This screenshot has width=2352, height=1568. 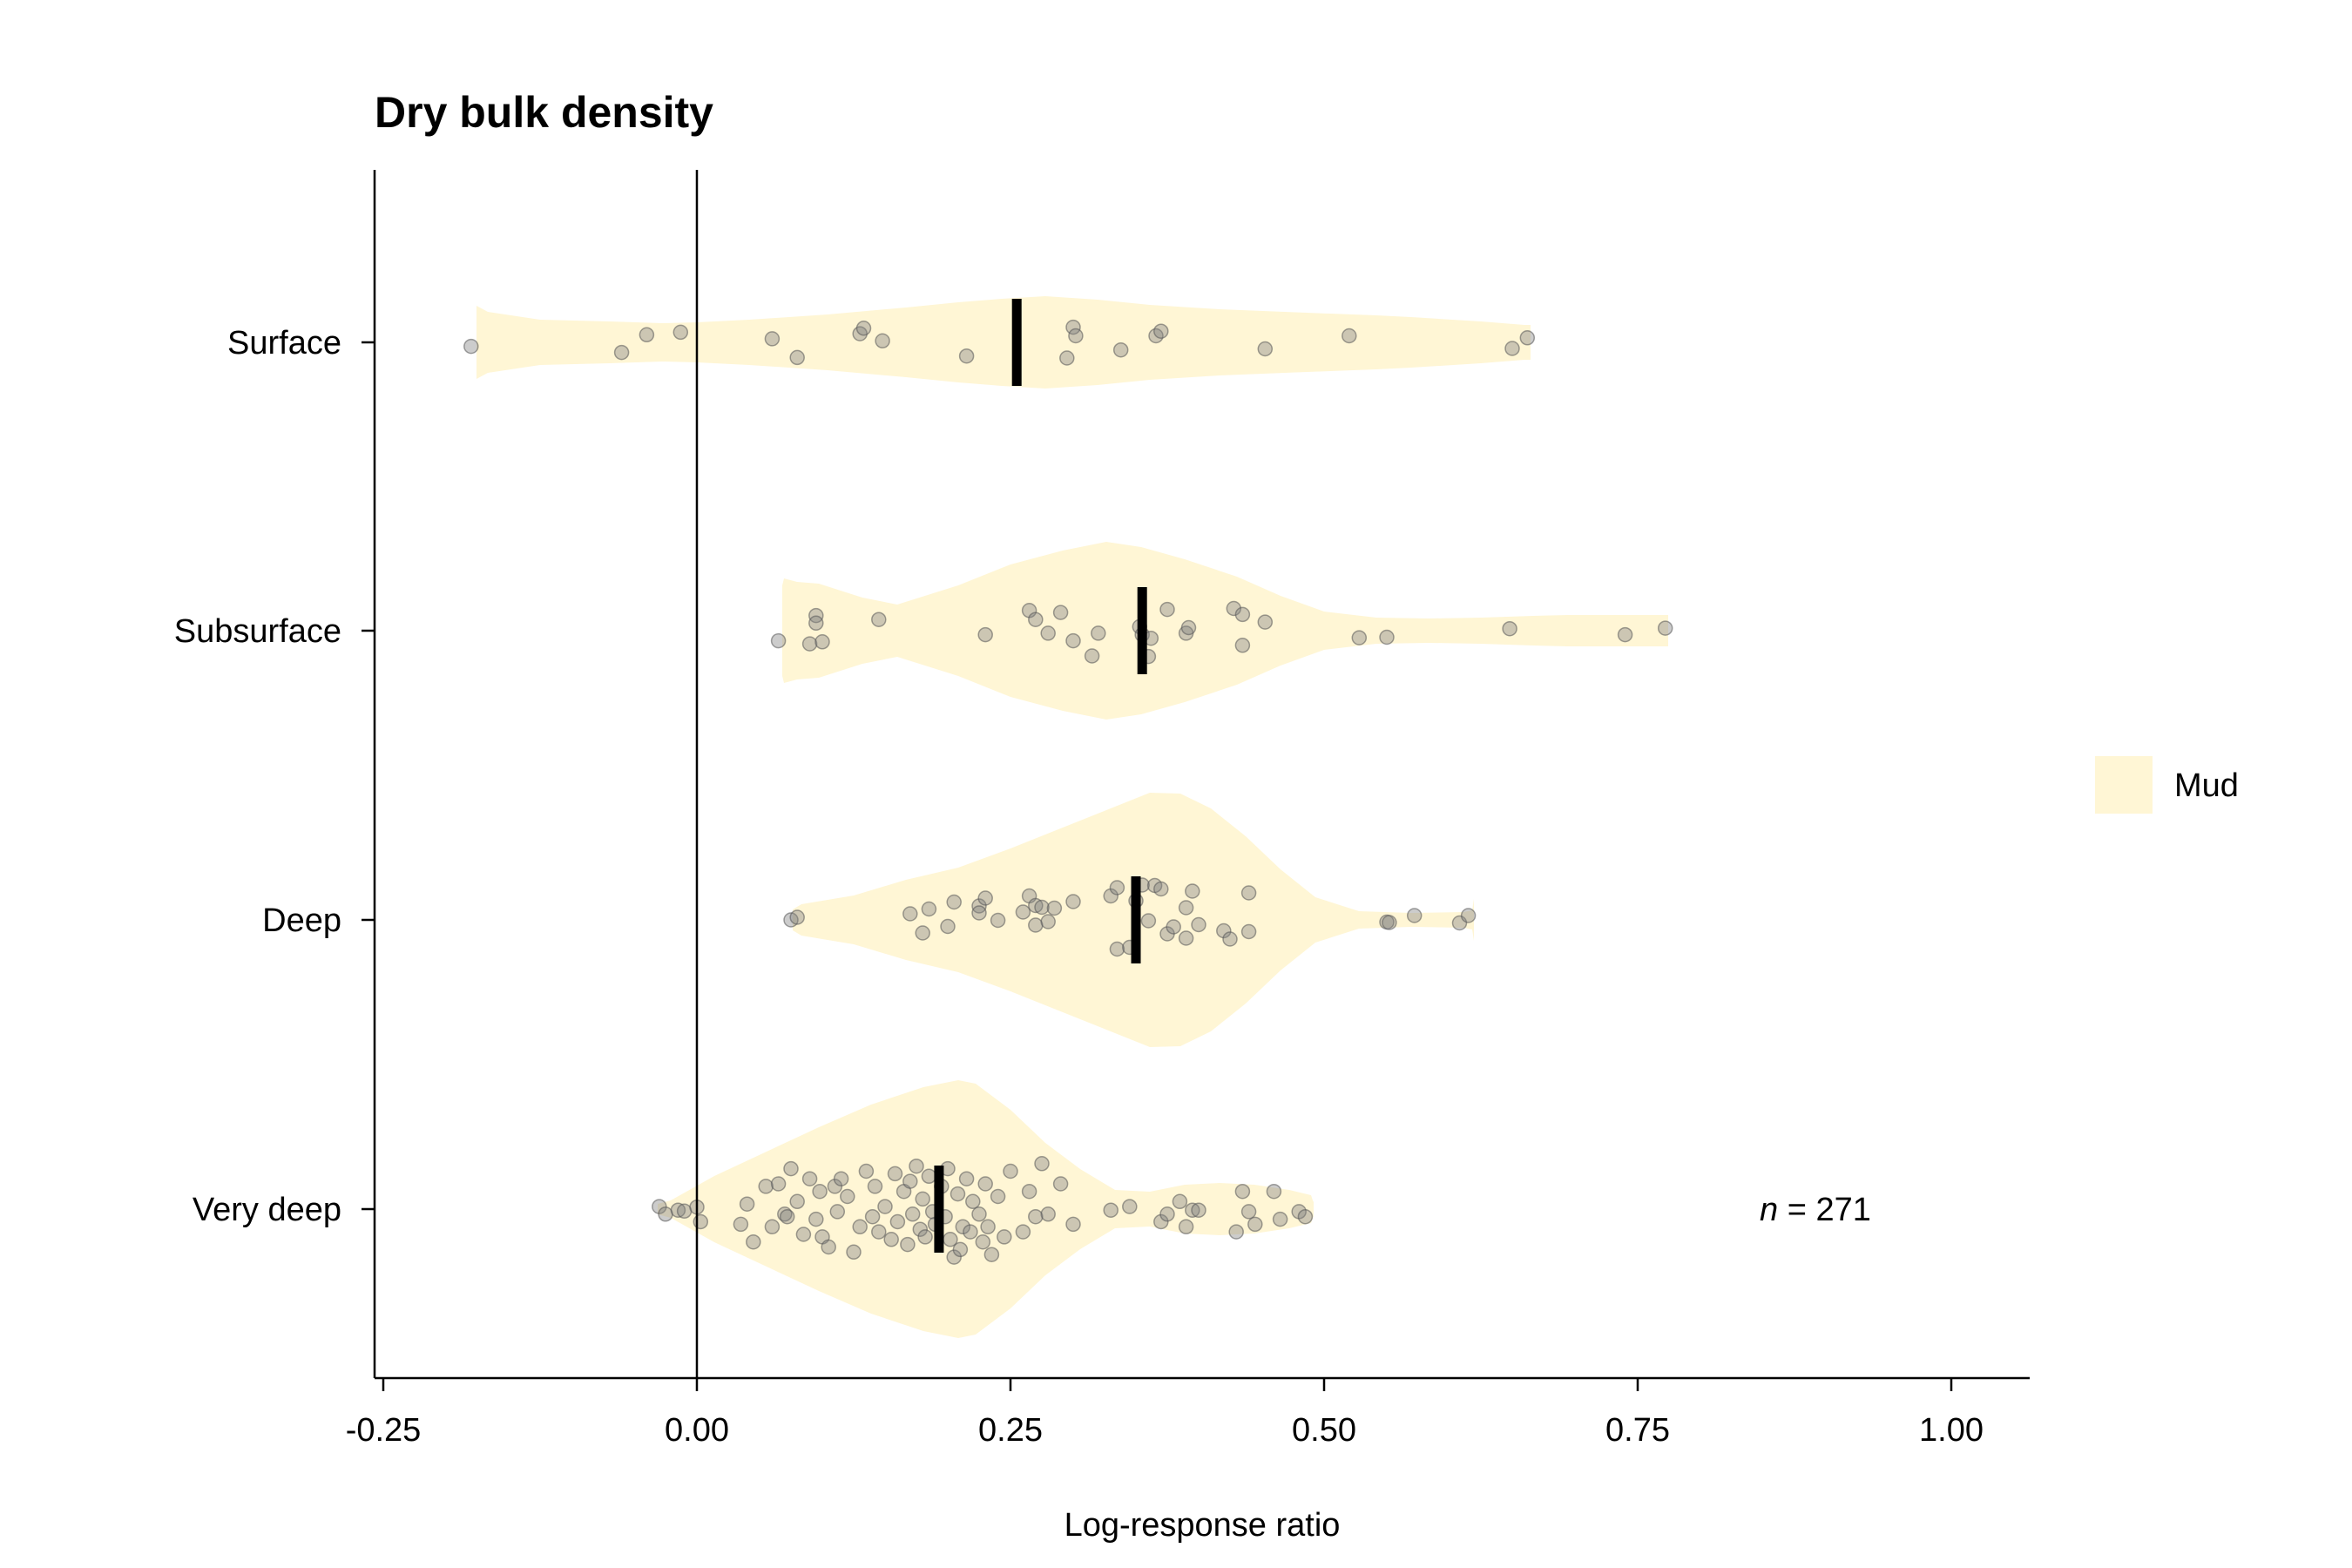 What do you see at coordinates (1769, 1210) in the screenshot?
I see `n-annotation-symbol: n` at bounding box center [1769, 1210].